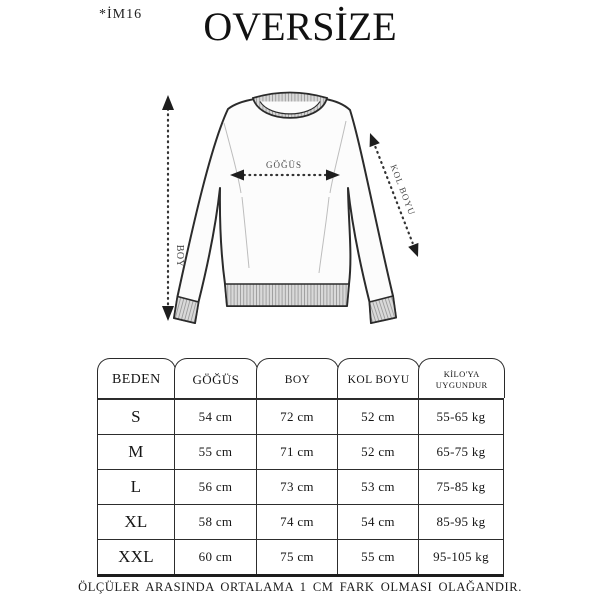  Describe the element at coordinates (297, 378) in the screenshot. I see `column-header: BOY` at that location.